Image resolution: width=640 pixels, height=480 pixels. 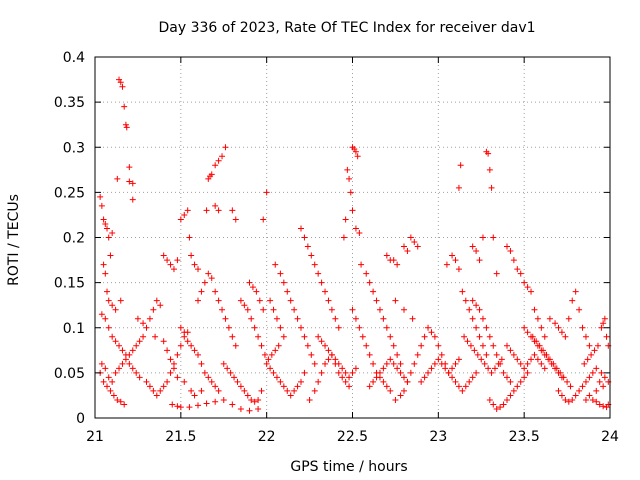 What do you see at coordinates (610, 437) in the screenshot?
I see `x-tick-label: 24` at bounding box center [610, 437].